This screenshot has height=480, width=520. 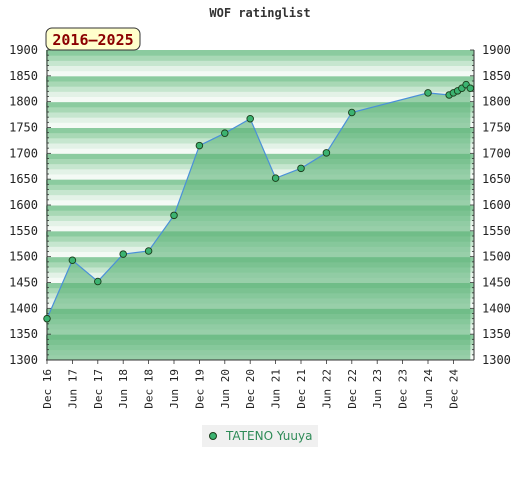 What do you see at coordinates (23, 283) in the screenshot?
I see `y-tick-label-left: 1450` at bounding box center [23, 283].